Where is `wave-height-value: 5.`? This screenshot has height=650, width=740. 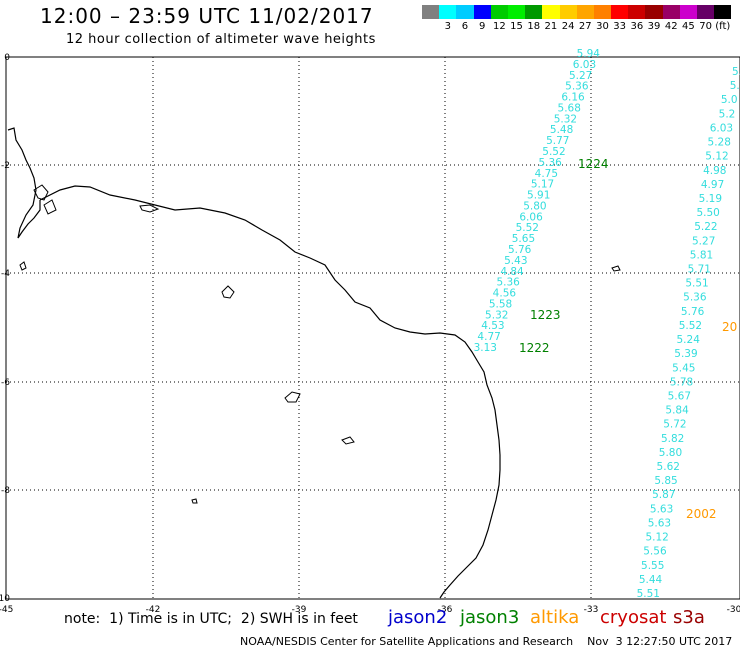
wave-height-value: 5. is located at coordinates (735, 86).